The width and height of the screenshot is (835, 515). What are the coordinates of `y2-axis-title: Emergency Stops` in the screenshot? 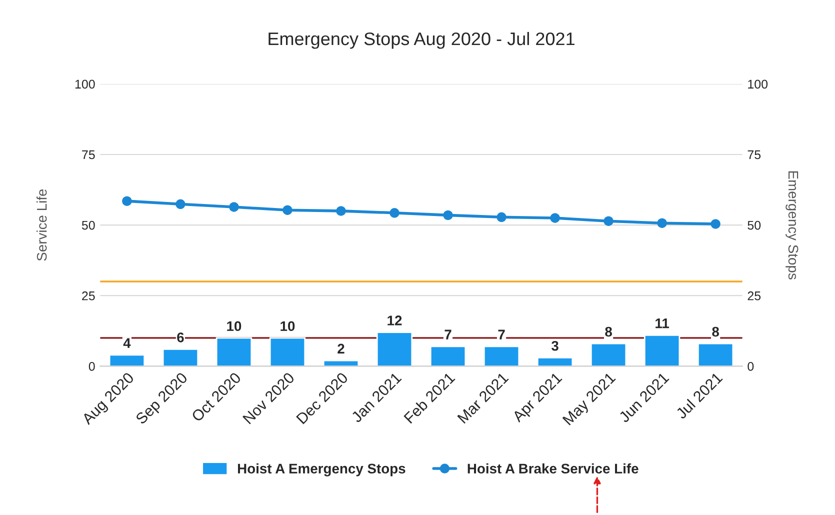 It's located at (792, 225).